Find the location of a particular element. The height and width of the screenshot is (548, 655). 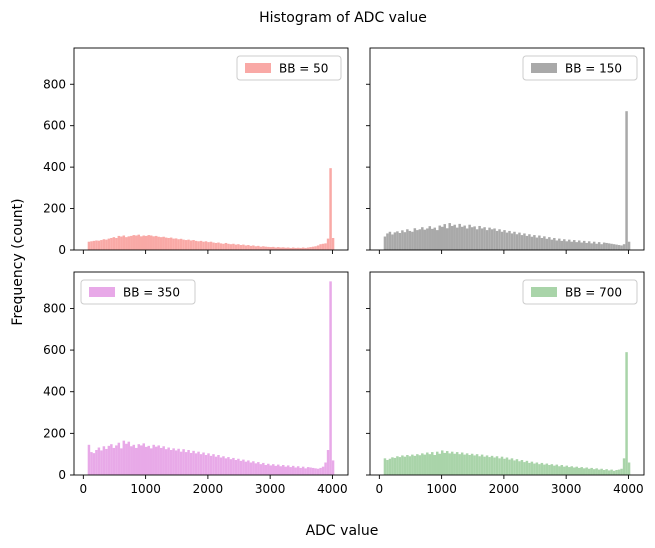

x-tick-label: 1000 is located at coordinates (145, 489).